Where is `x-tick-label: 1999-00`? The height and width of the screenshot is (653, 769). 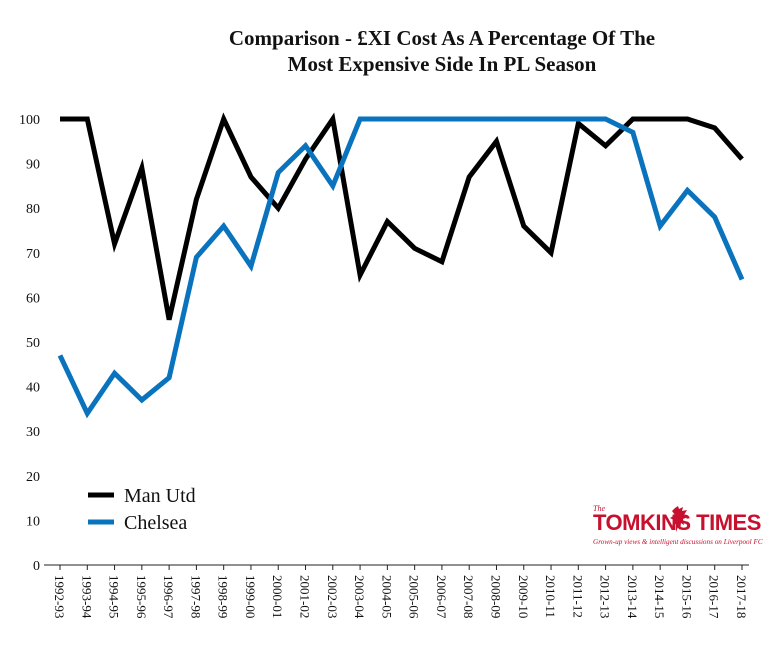
x-tick-label: 1999-00 is located at coordinates (250, 596).